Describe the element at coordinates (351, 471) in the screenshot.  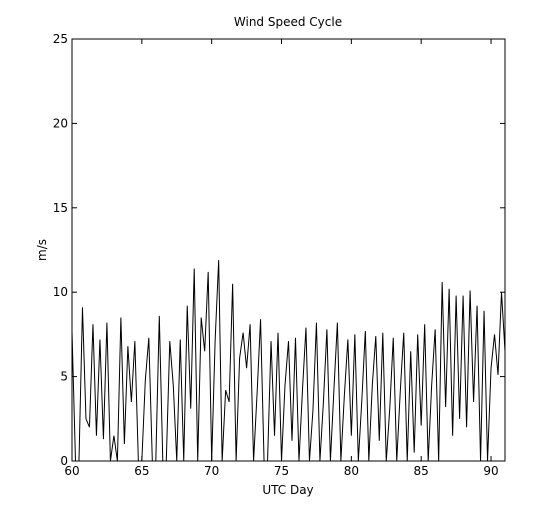
I see `x-tick-label: 80` at that location.